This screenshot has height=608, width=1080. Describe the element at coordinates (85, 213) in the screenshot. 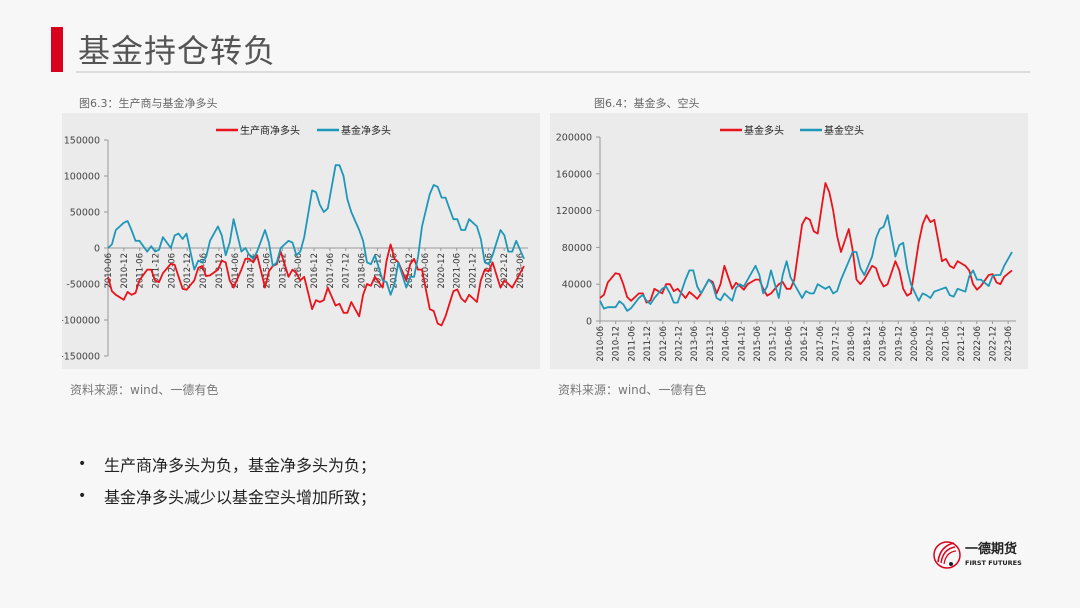

I see `y-tick-label: 50000` at that location.